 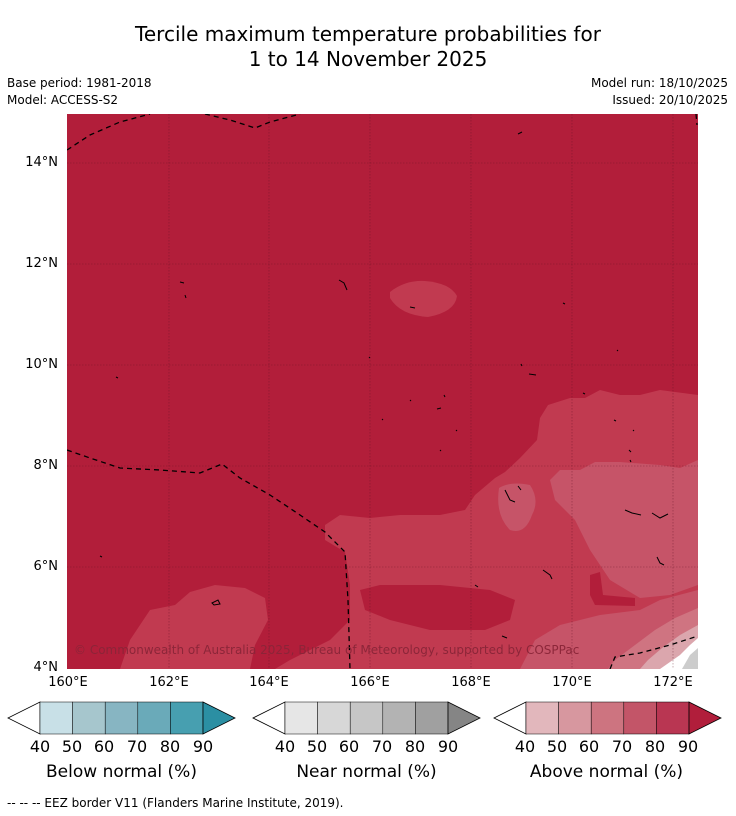 I want to click on lon-label: 172°E, so click(x=673, y=682).